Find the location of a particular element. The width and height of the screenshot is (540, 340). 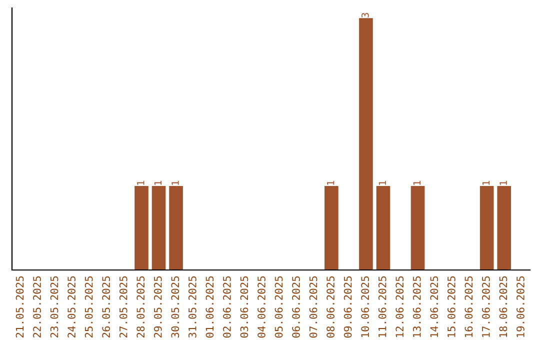

x-tick-label: 14.06.2025 is located at coordinates (434, 307).